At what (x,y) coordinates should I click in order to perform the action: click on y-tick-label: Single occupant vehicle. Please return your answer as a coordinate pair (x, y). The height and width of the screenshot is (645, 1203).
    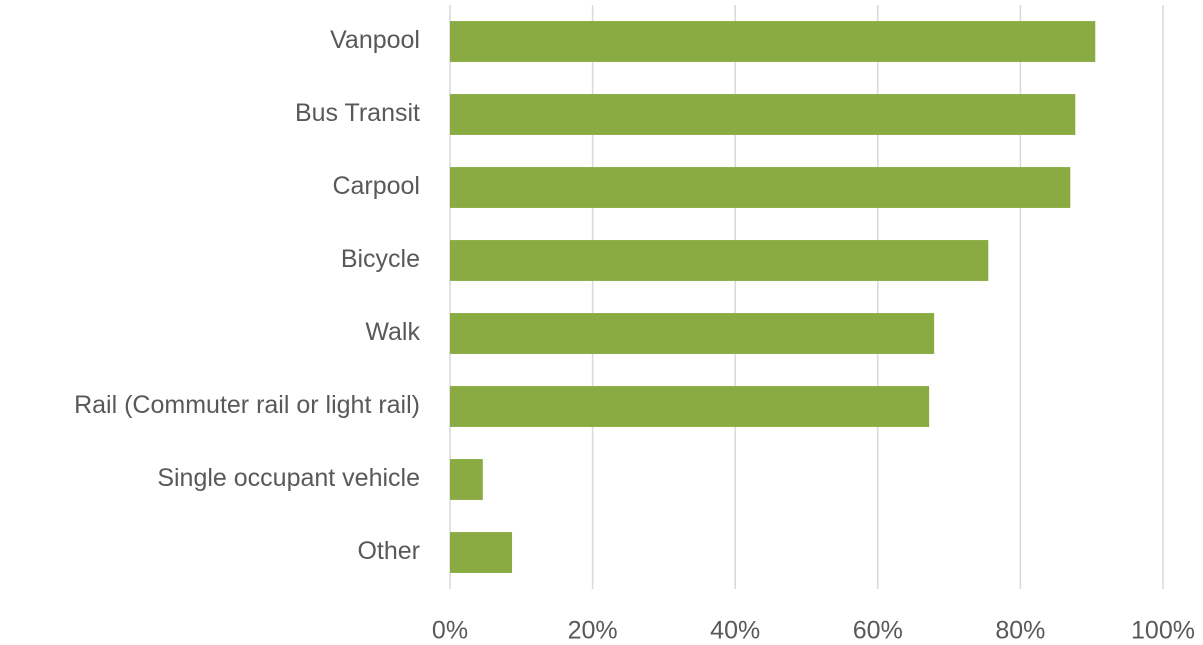
    Looking at the image, I should click on (288, 478).